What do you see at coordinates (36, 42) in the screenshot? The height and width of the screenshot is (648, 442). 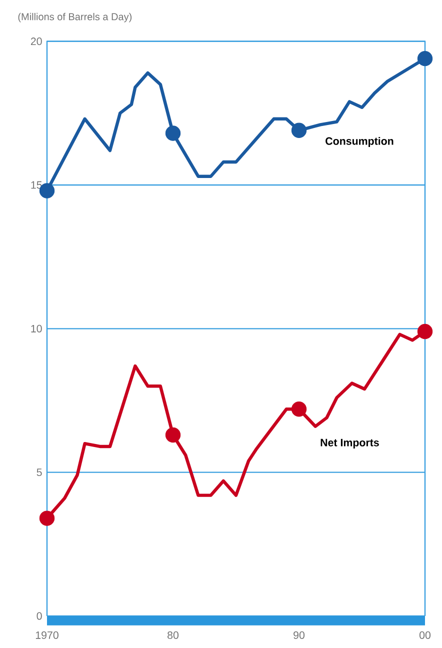 I see `y-tick-label: 20` at bounding box center [36, 42].